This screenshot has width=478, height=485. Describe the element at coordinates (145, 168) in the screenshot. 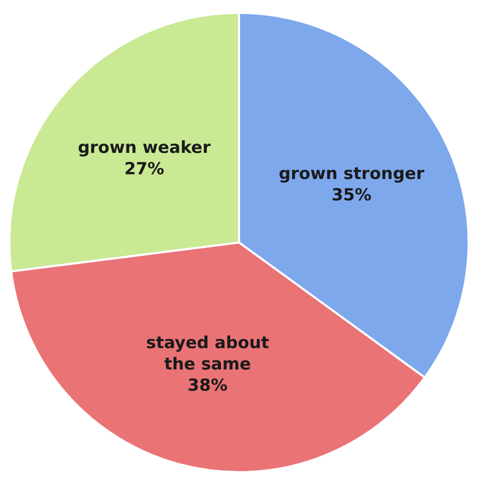

I see `data-label: 27%` at that location.